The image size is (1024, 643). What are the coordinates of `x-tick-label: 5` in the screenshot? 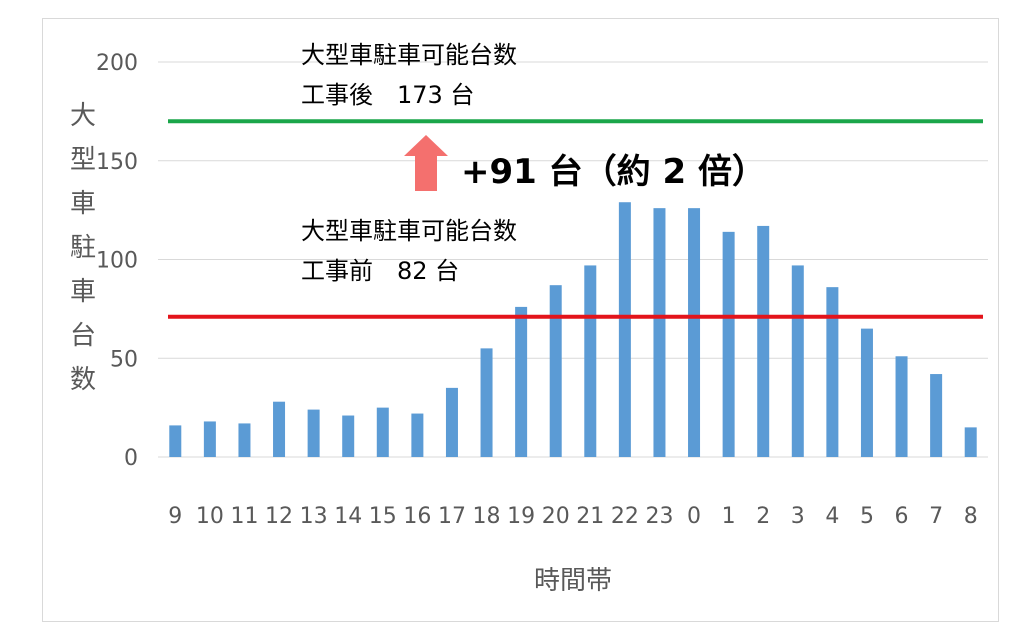 It's located at (867, 516).